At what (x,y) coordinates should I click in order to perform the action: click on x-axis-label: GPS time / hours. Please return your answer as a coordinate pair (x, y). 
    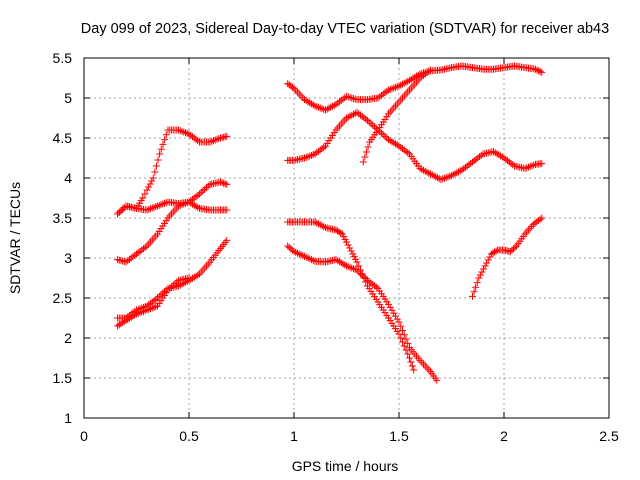
    Looking at the image, I should click on (345, 466).